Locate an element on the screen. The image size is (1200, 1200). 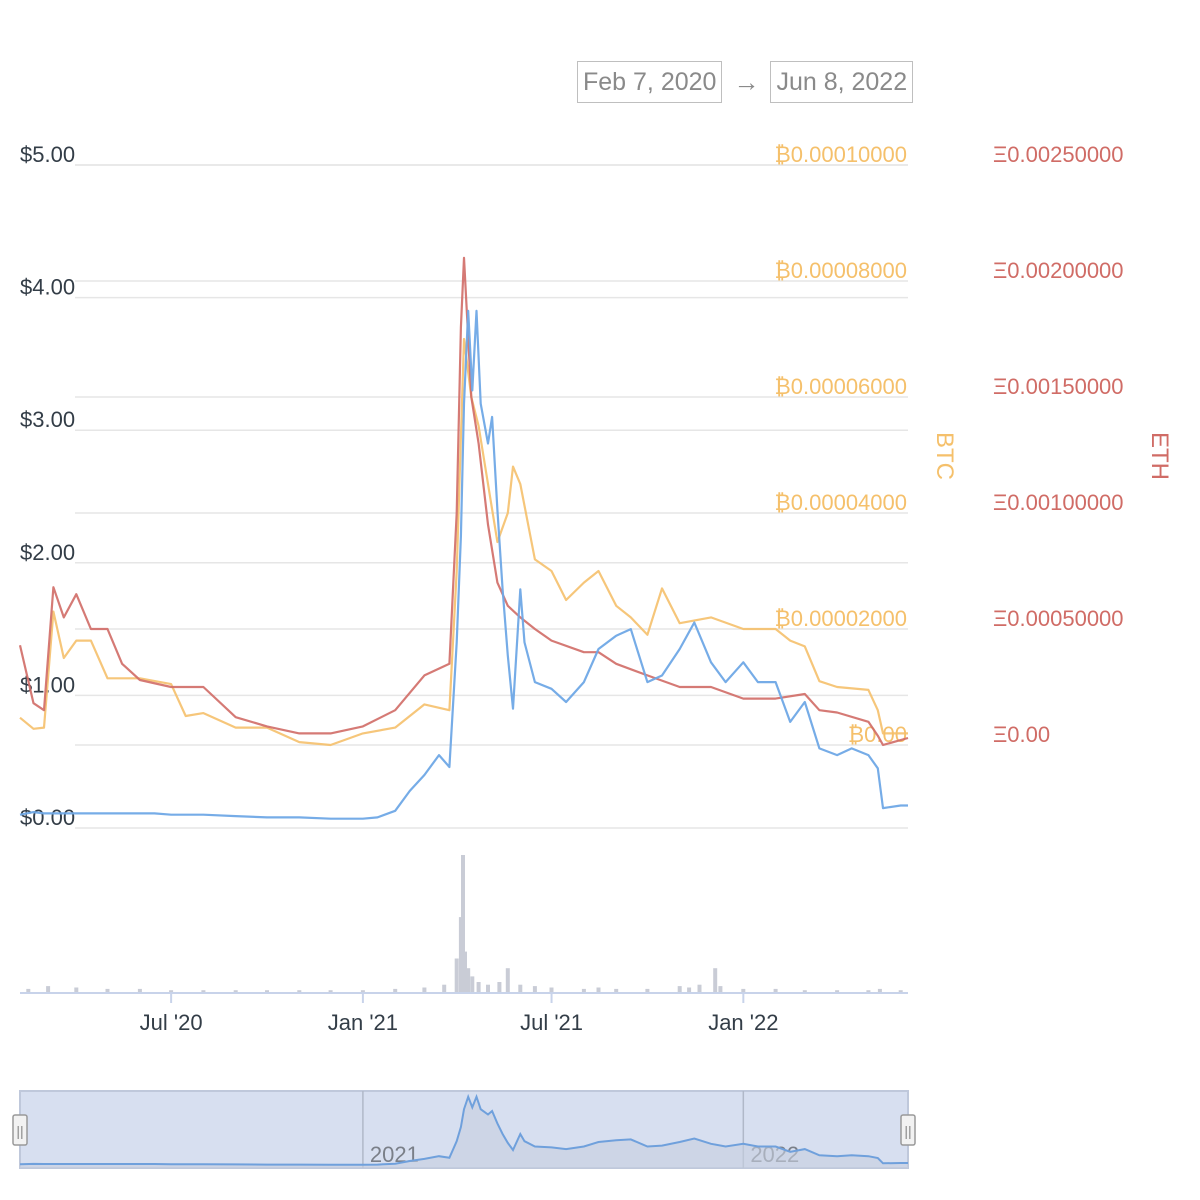
eth-tick-label: Ξ0.00150000 is located at coordinates (1058, 386).